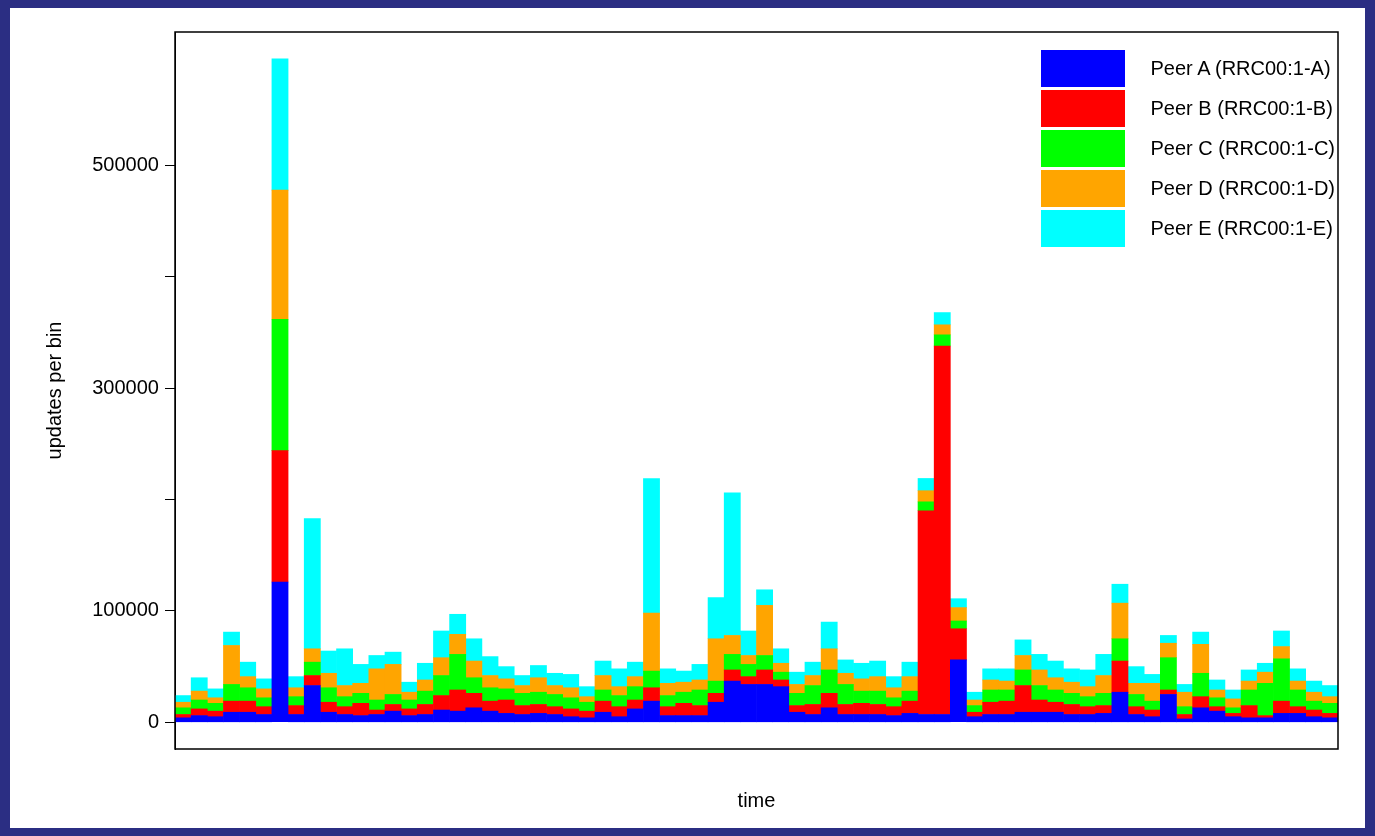  I want to click on y-tick-label: 500000, so click(125, 164).